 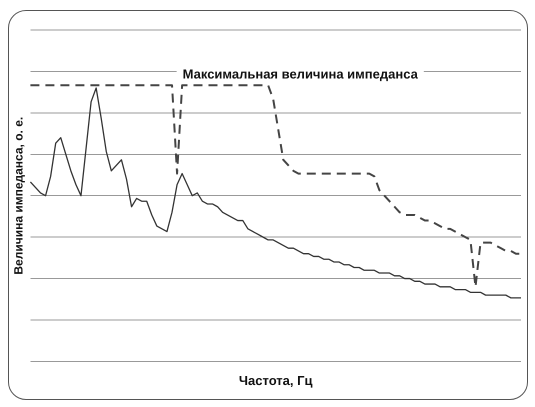 I want to click on x-axis-title: Частота, Гц, so click(x=275, y=380).